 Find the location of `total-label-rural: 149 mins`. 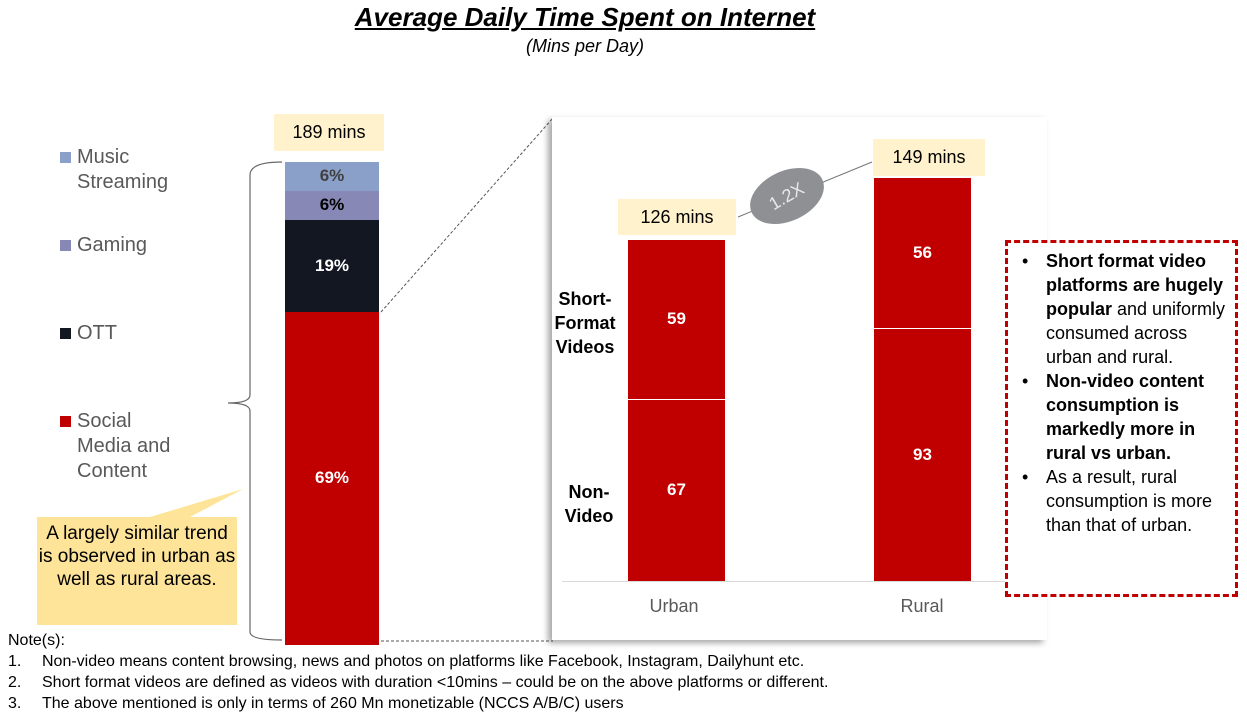

total-label-rural: 149 mins is located at coordinates (929, 157).